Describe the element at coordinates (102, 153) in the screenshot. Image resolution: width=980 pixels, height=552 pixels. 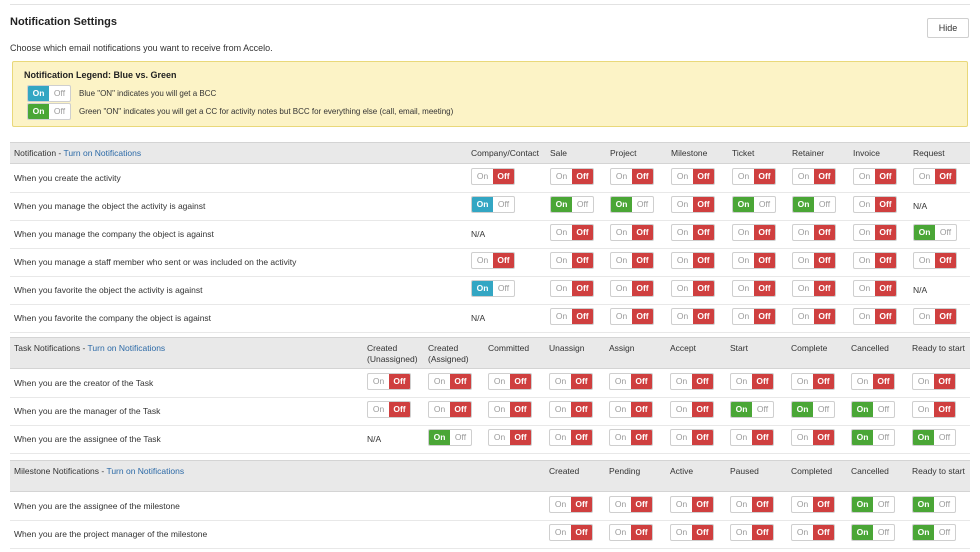
I see `notification-turn-on-link: Turn on Notifications` at that location.